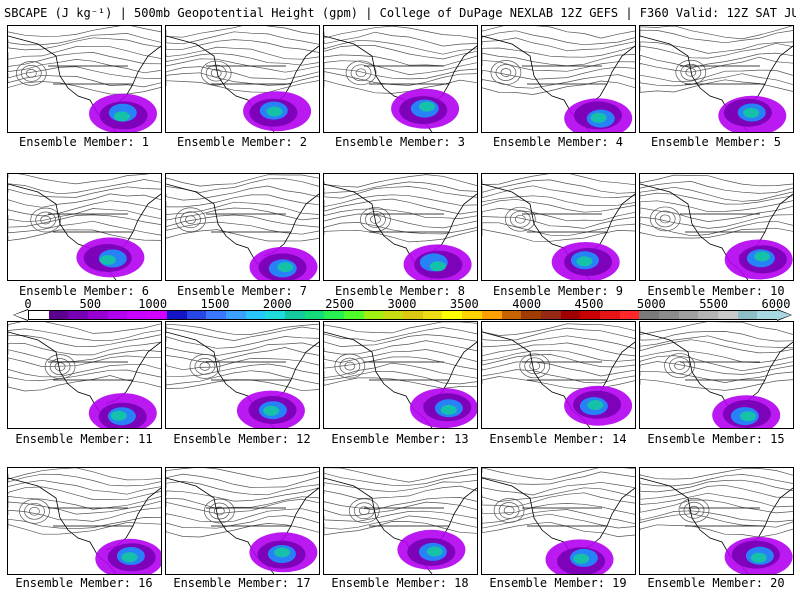 The image size is (800, 600). Describe the element at coordinates (340, 304) in the screenshot. I see `colorbar-tick-label: 2500` at that location.